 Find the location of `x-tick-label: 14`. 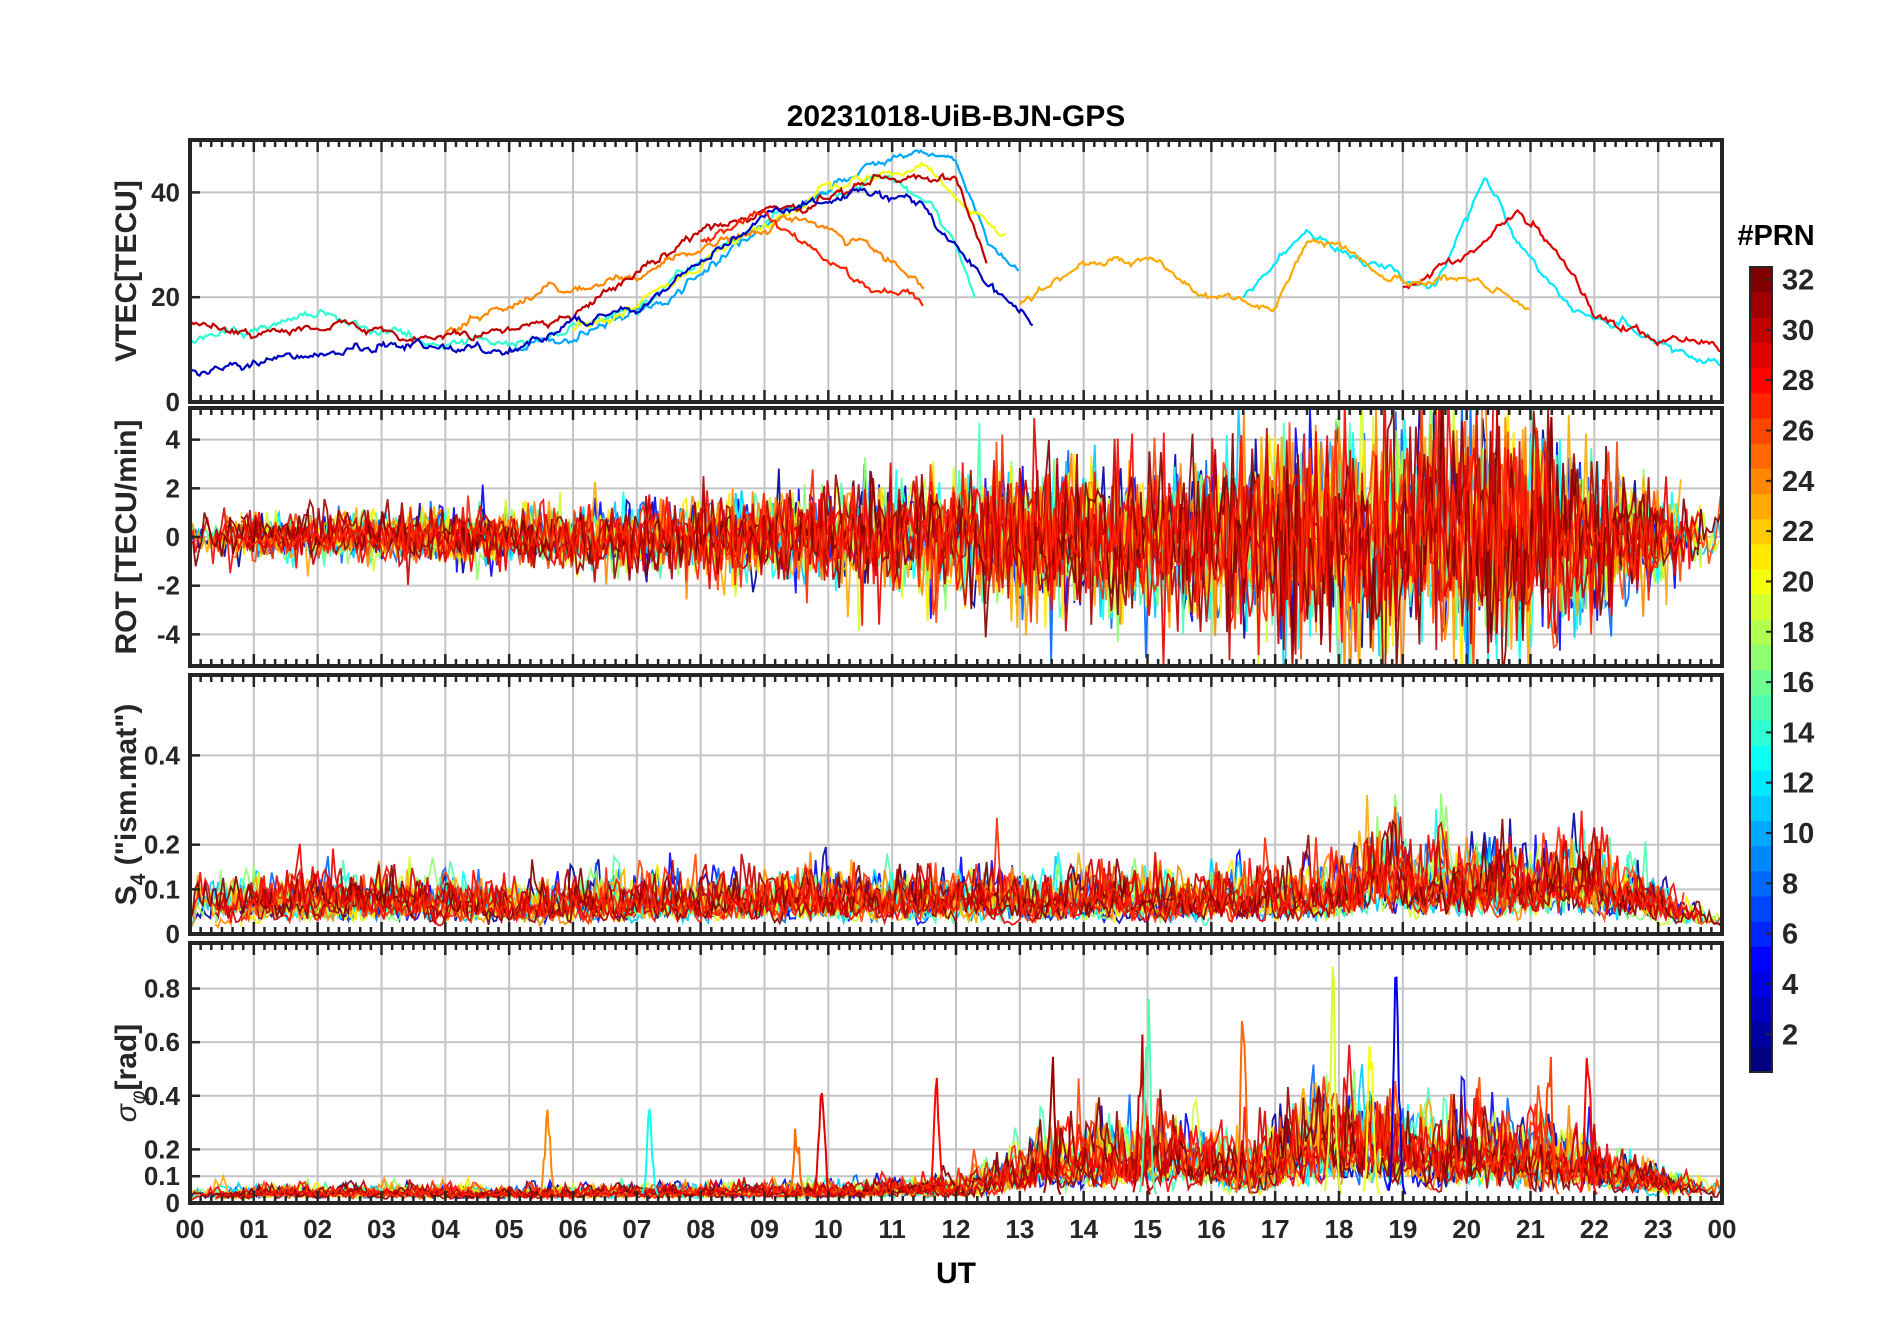

x-tick-label: 14 is located at coordinates (1083, 1229).